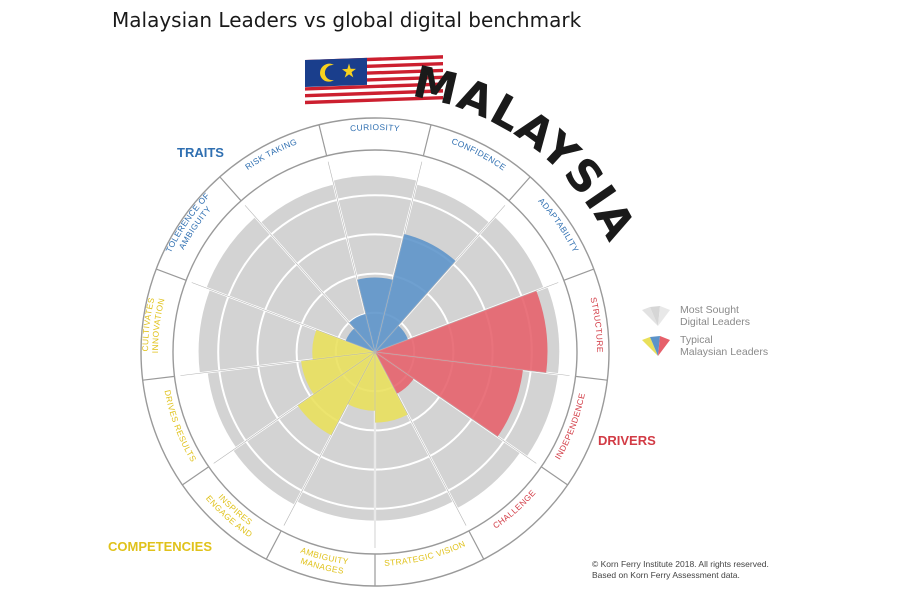 Image resolution: width=900 pixels, height=600 pixels. What do you see at coordinates (361, 381) in the screenshot?
I see `malaysian-wedge-manages-ambiguity` at bounding box center [361, 381].